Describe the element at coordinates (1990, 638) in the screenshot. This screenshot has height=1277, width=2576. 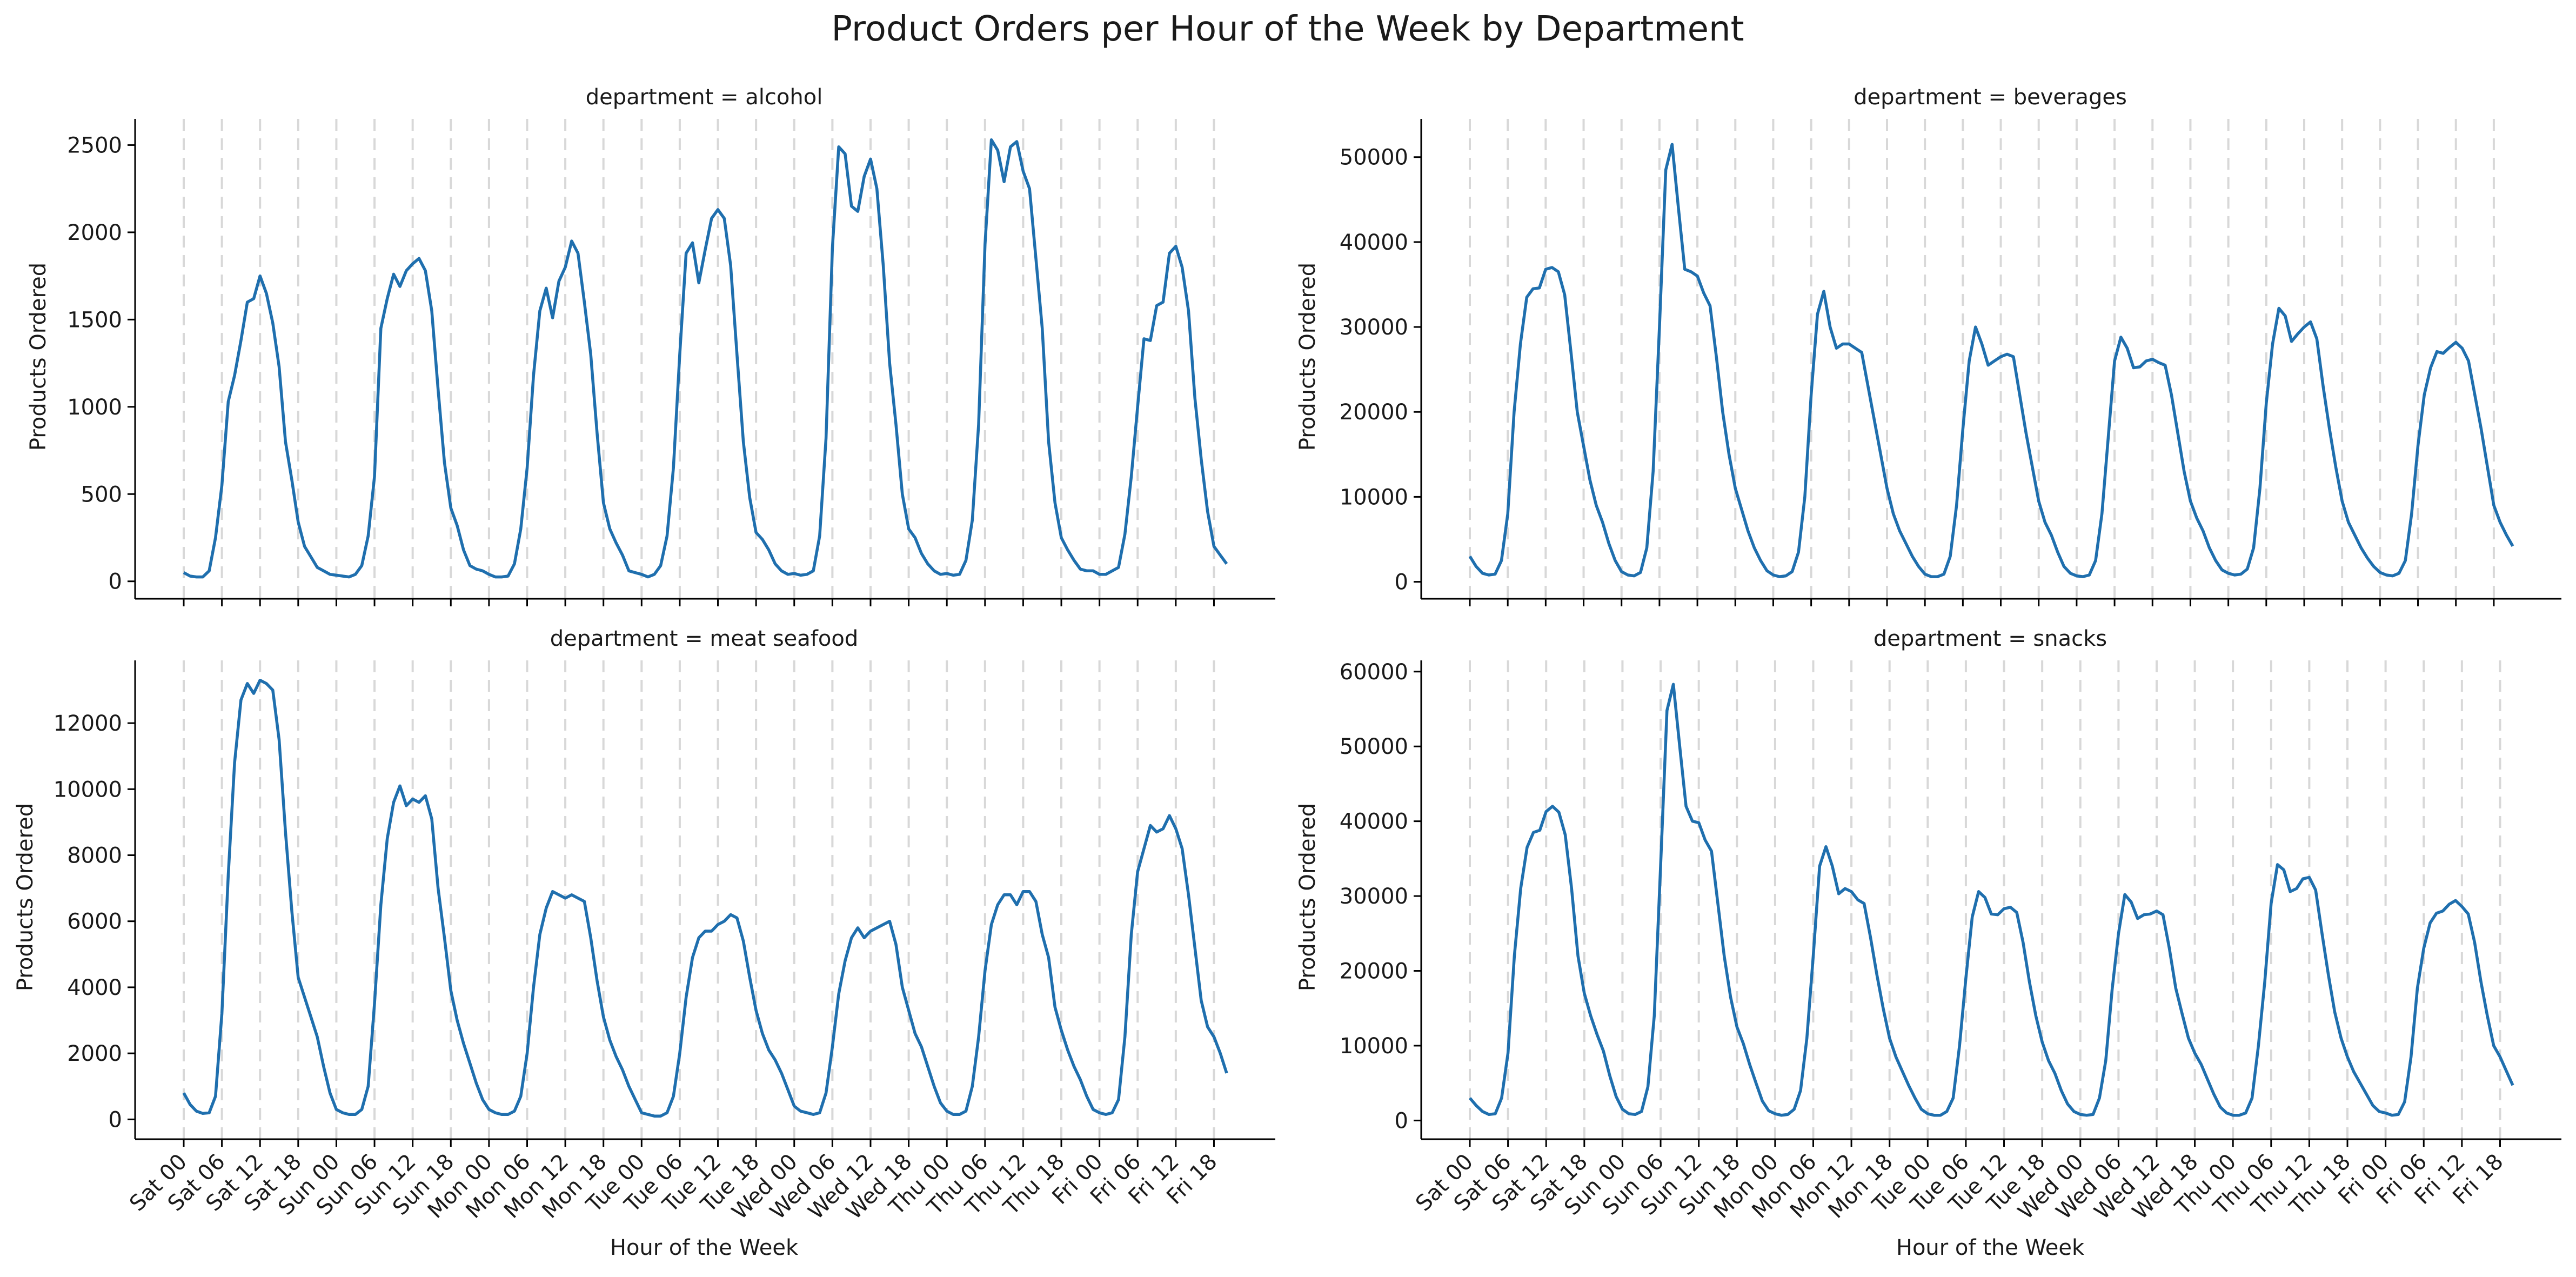
I see `panel-title: department = snacks` at that location.